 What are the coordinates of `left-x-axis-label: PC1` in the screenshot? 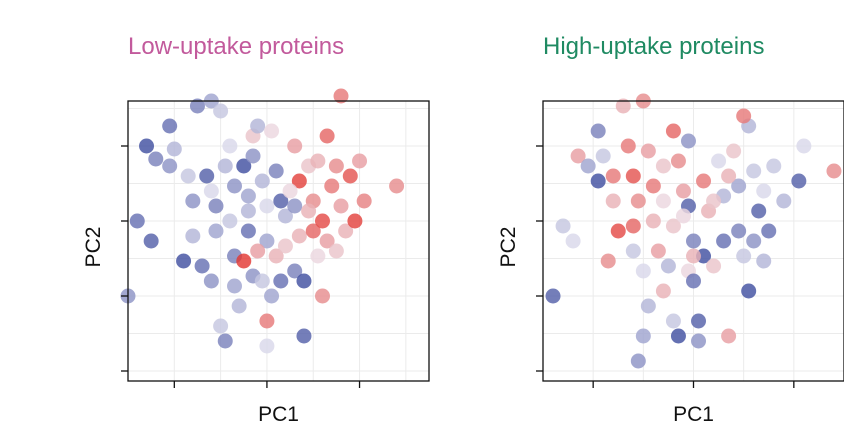 It's located at (278, 413).